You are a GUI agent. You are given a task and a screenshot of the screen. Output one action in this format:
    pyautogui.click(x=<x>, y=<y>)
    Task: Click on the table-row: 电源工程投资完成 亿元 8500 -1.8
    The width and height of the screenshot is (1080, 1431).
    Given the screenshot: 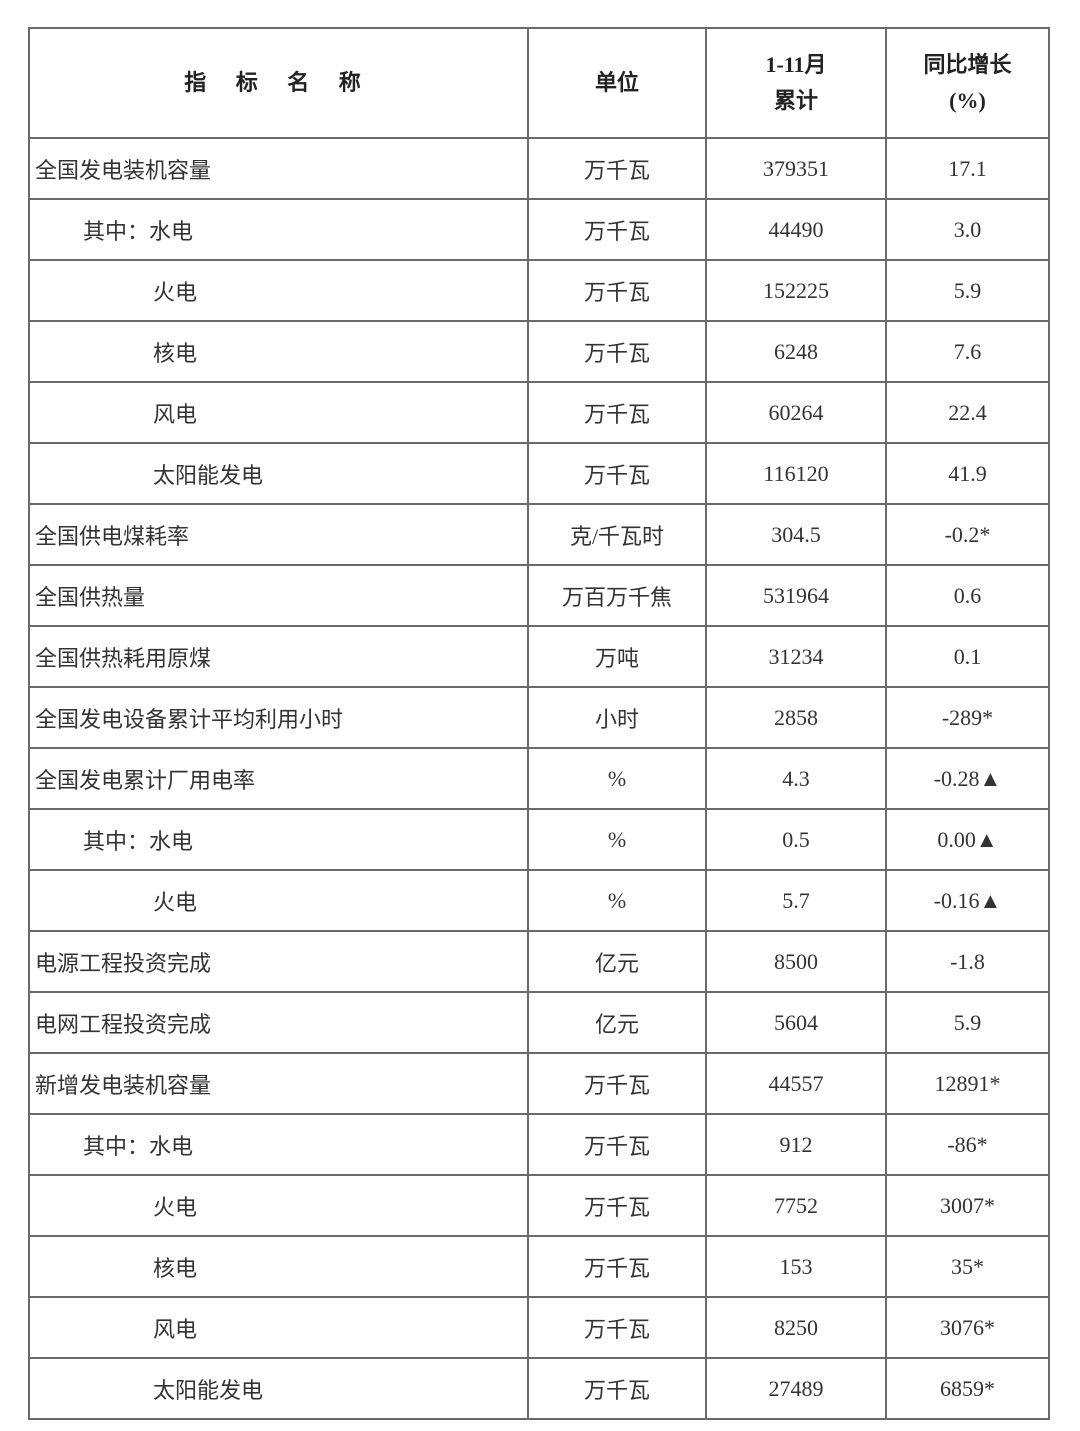 What is the action you would take?
    pyautogui.click(x=539, y=961)
    